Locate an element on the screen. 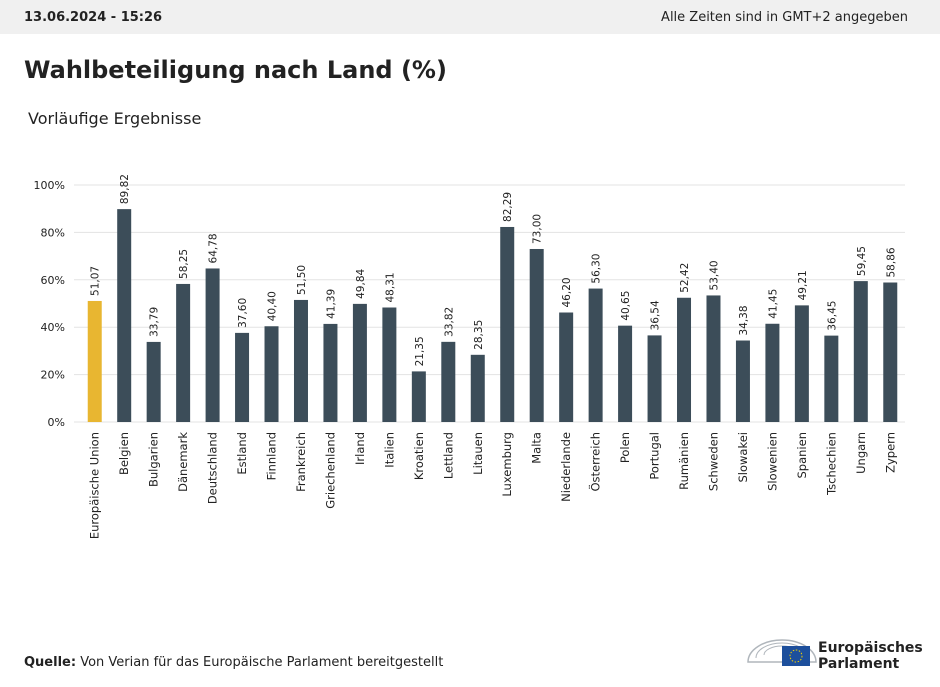 This screenshot has height=687, width=940. x-tick-label: Portugal is located at coordinates (655, 456).